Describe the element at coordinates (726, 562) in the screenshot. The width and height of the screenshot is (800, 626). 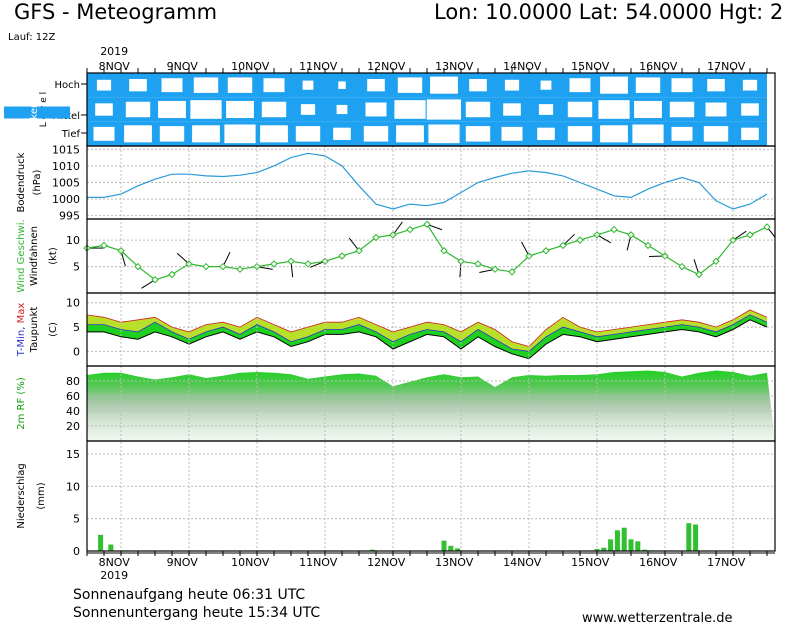
I see `date-label-bottom: 17NOV` at that location.